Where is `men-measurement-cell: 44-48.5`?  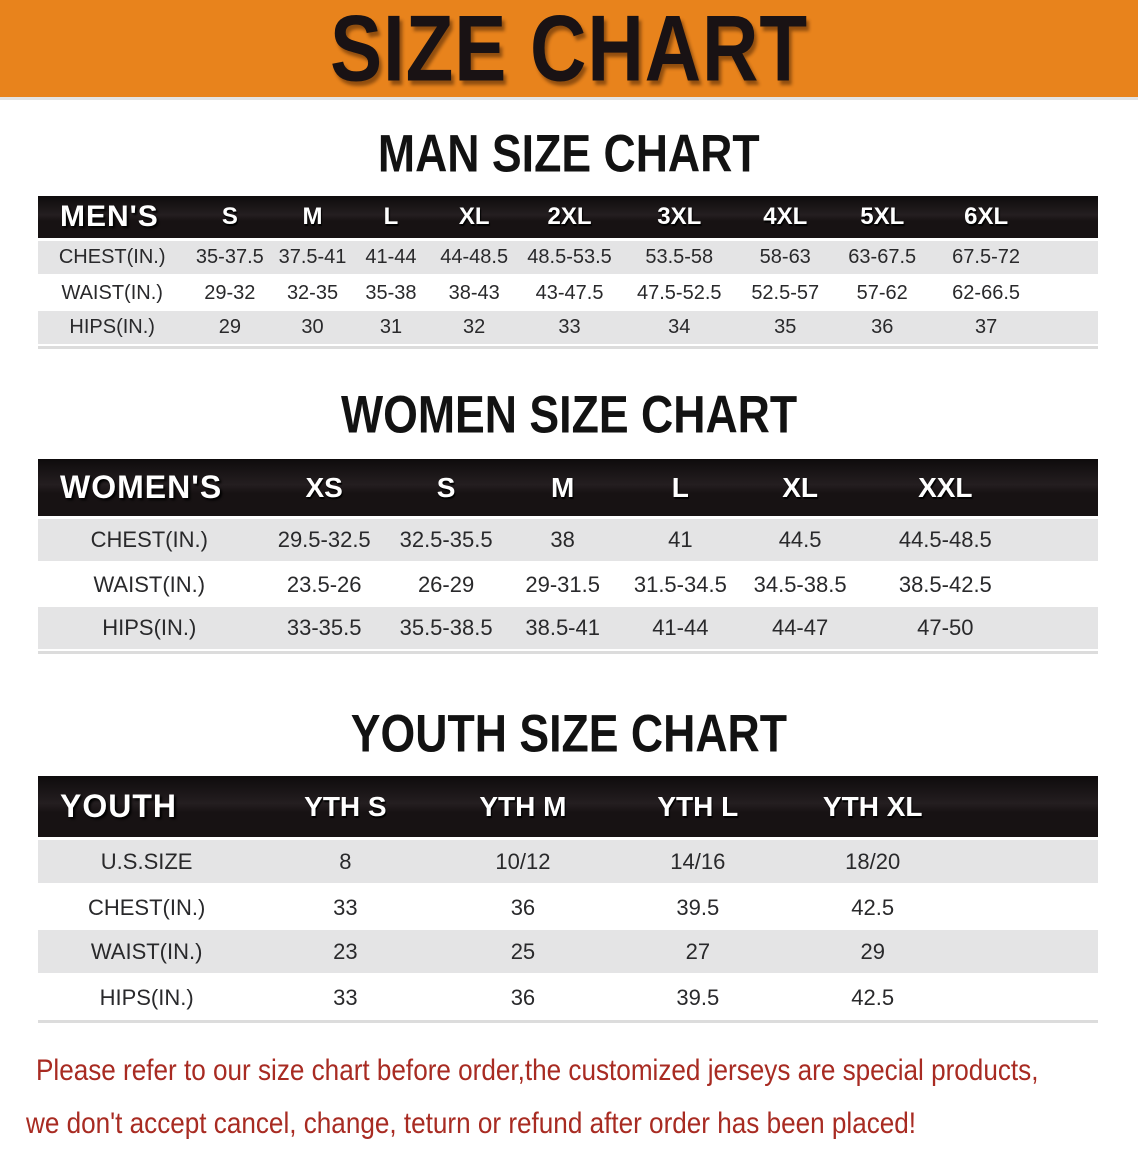
men-measurement-cell: 44-48.5 is located at coordinates (474, 257).